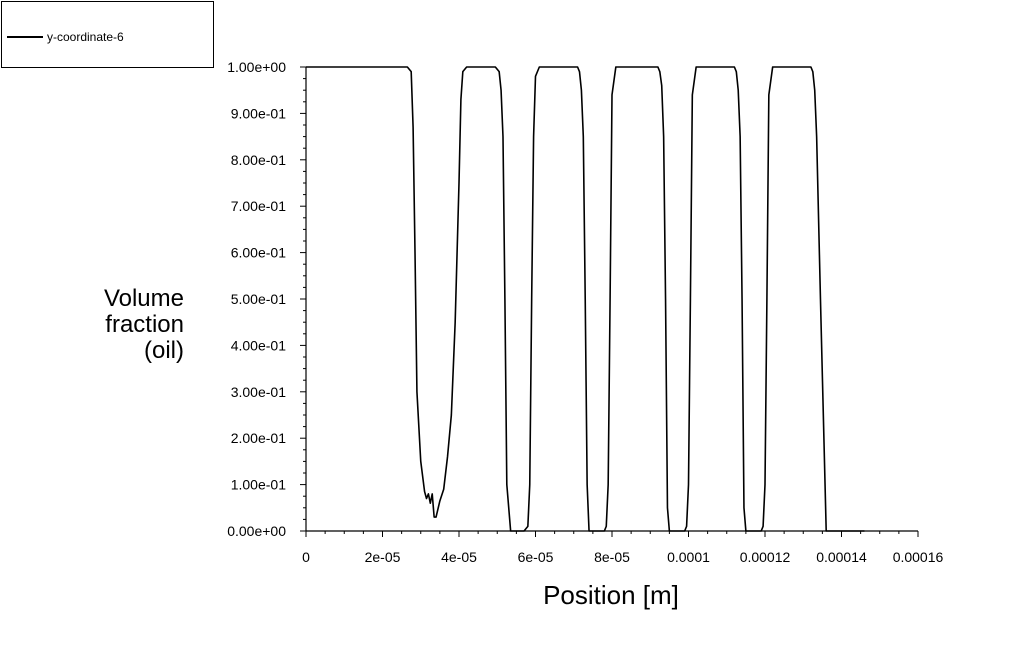 Image resolution: width=1020 pixels, height=664 pixels. I want to click on x-tick-label: 8e-05, so click(612, 557).